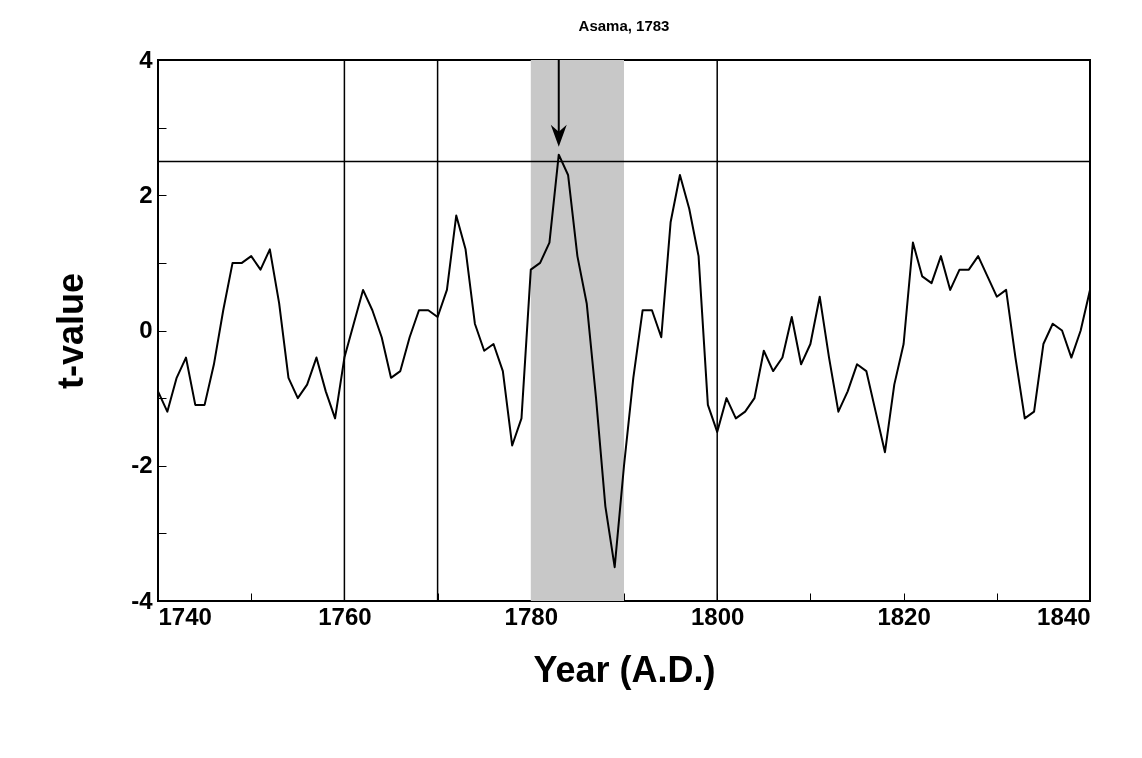 This screenshot has width=1142, height=758. Describe the element at coordinates (146, 329) in the screenshot. I see `y-tick-label: 0` at that location.